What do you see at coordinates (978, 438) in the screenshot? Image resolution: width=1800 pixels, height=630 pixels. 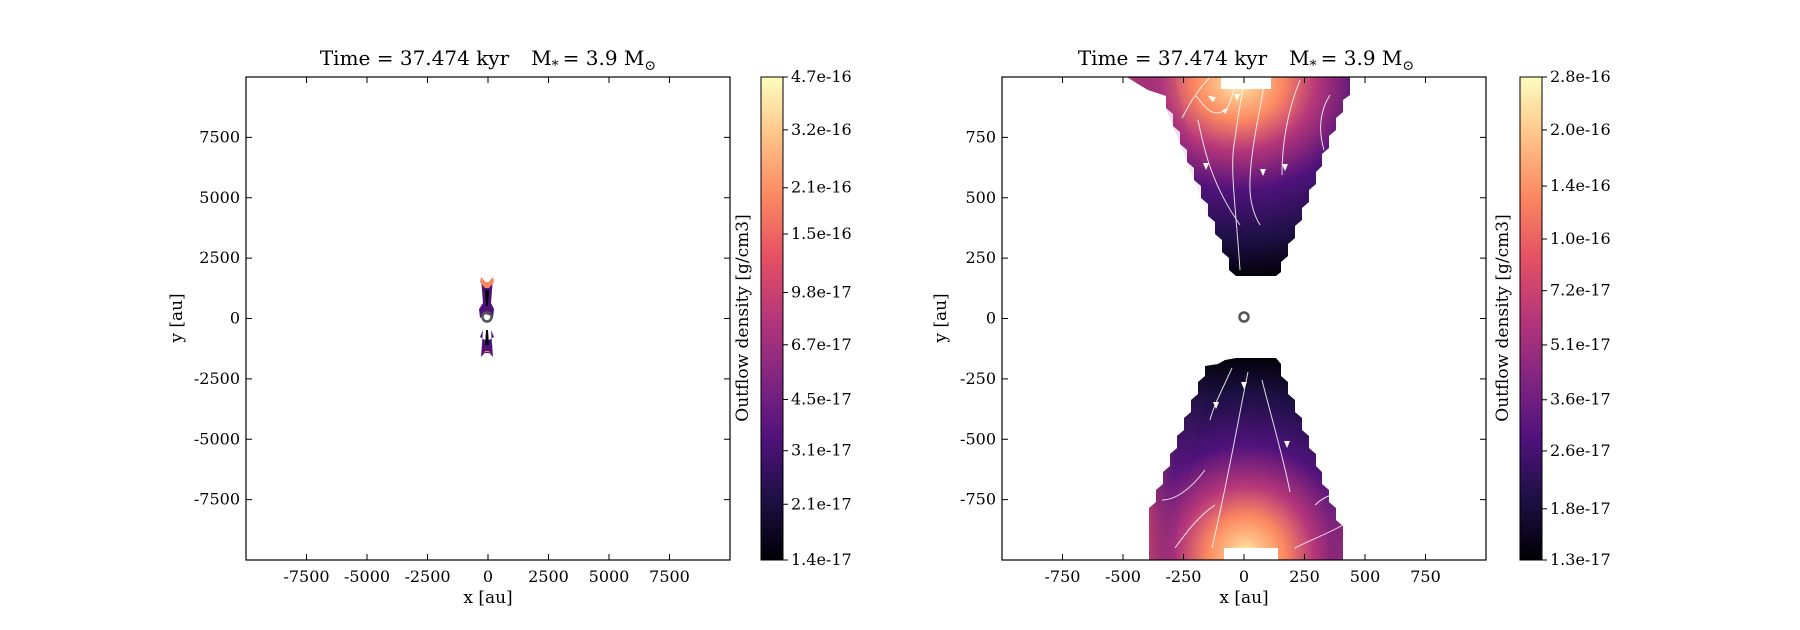 I see `right-ytick-label: -500` at bounding box center [978, 438].